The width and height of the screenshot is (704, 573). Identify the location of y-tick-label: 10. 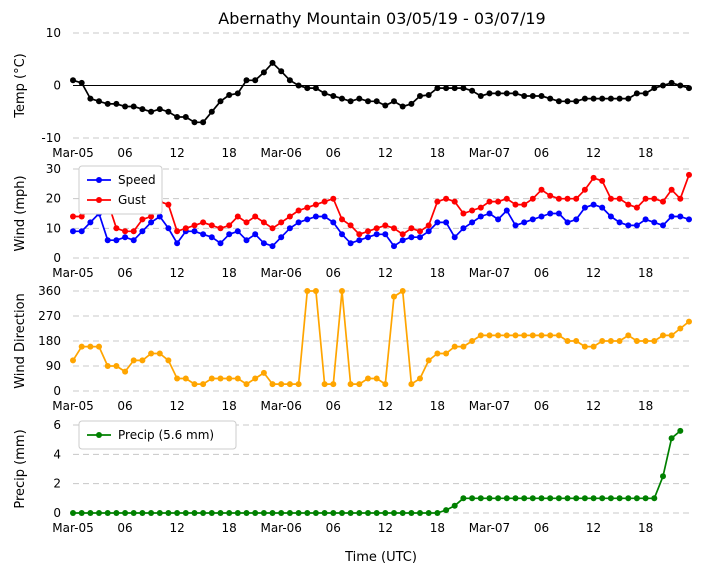
(53, 228).